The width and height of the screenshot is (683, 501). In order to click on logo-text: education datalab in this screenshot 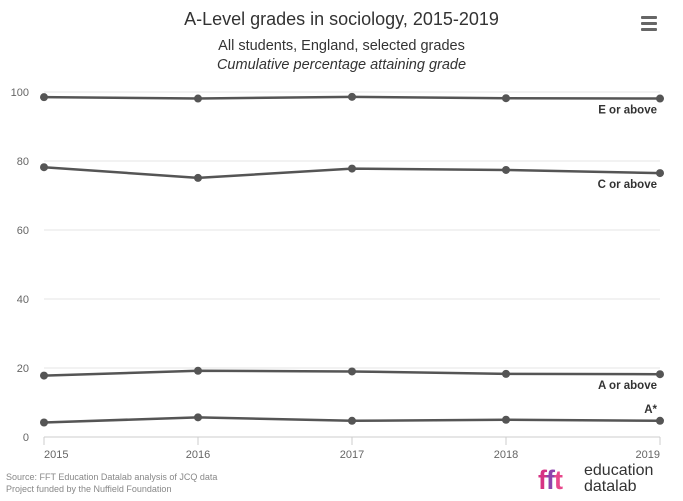, I will do `click(618, 479)`.